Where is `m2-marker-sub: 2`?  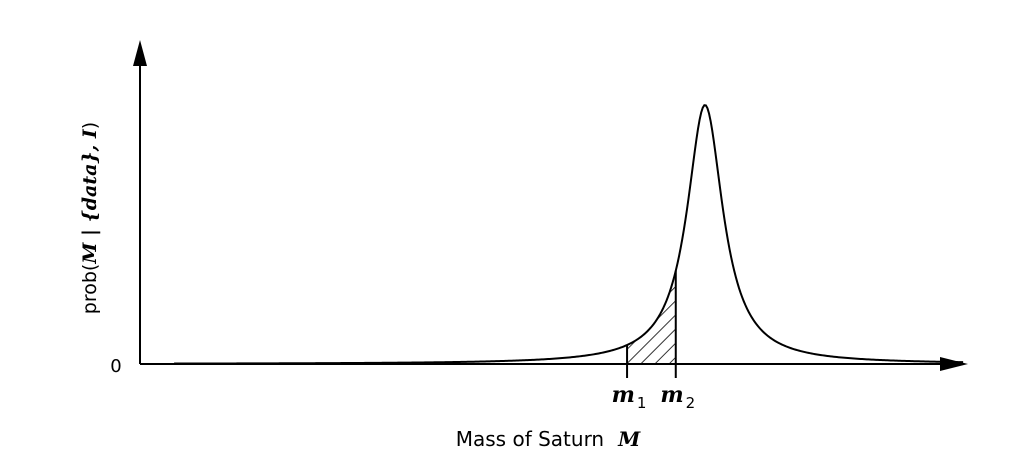
m2-marker-sub: 2 is located at coordinates (691, 403).